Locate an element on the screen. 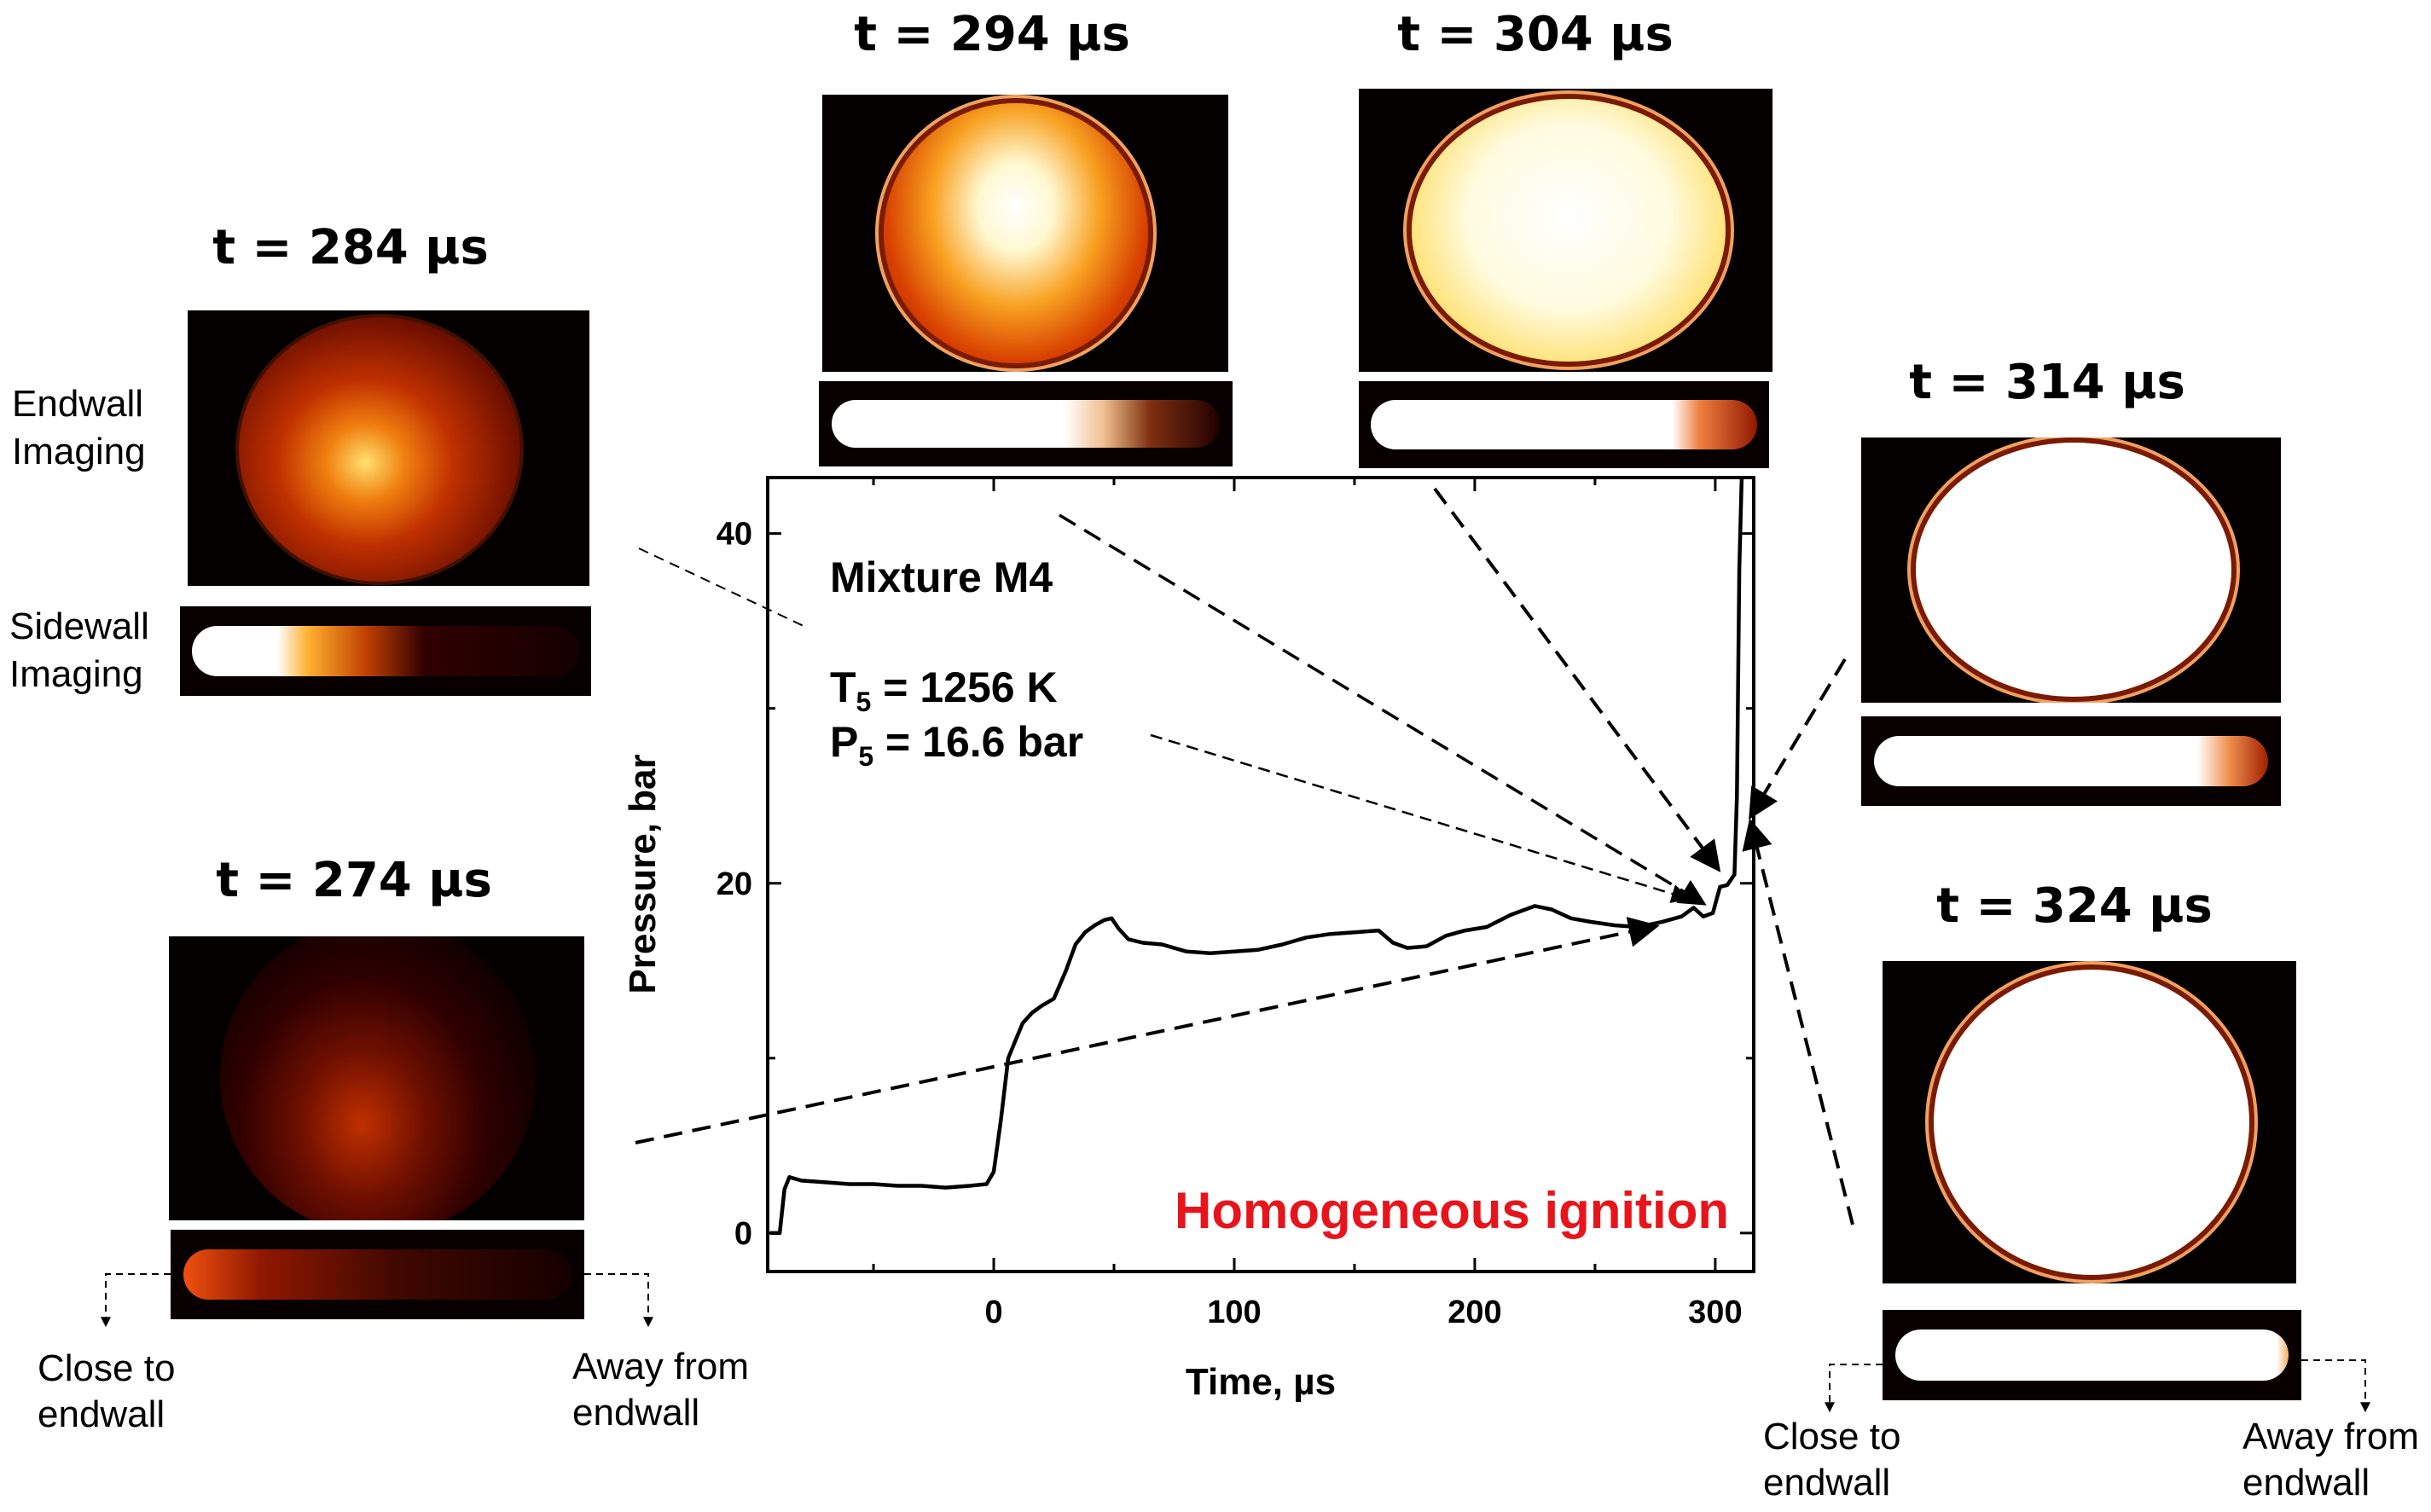 This screenshot has height=1512, width=2431. y-tick-label: 0 is located at coordinates (743, 1234).